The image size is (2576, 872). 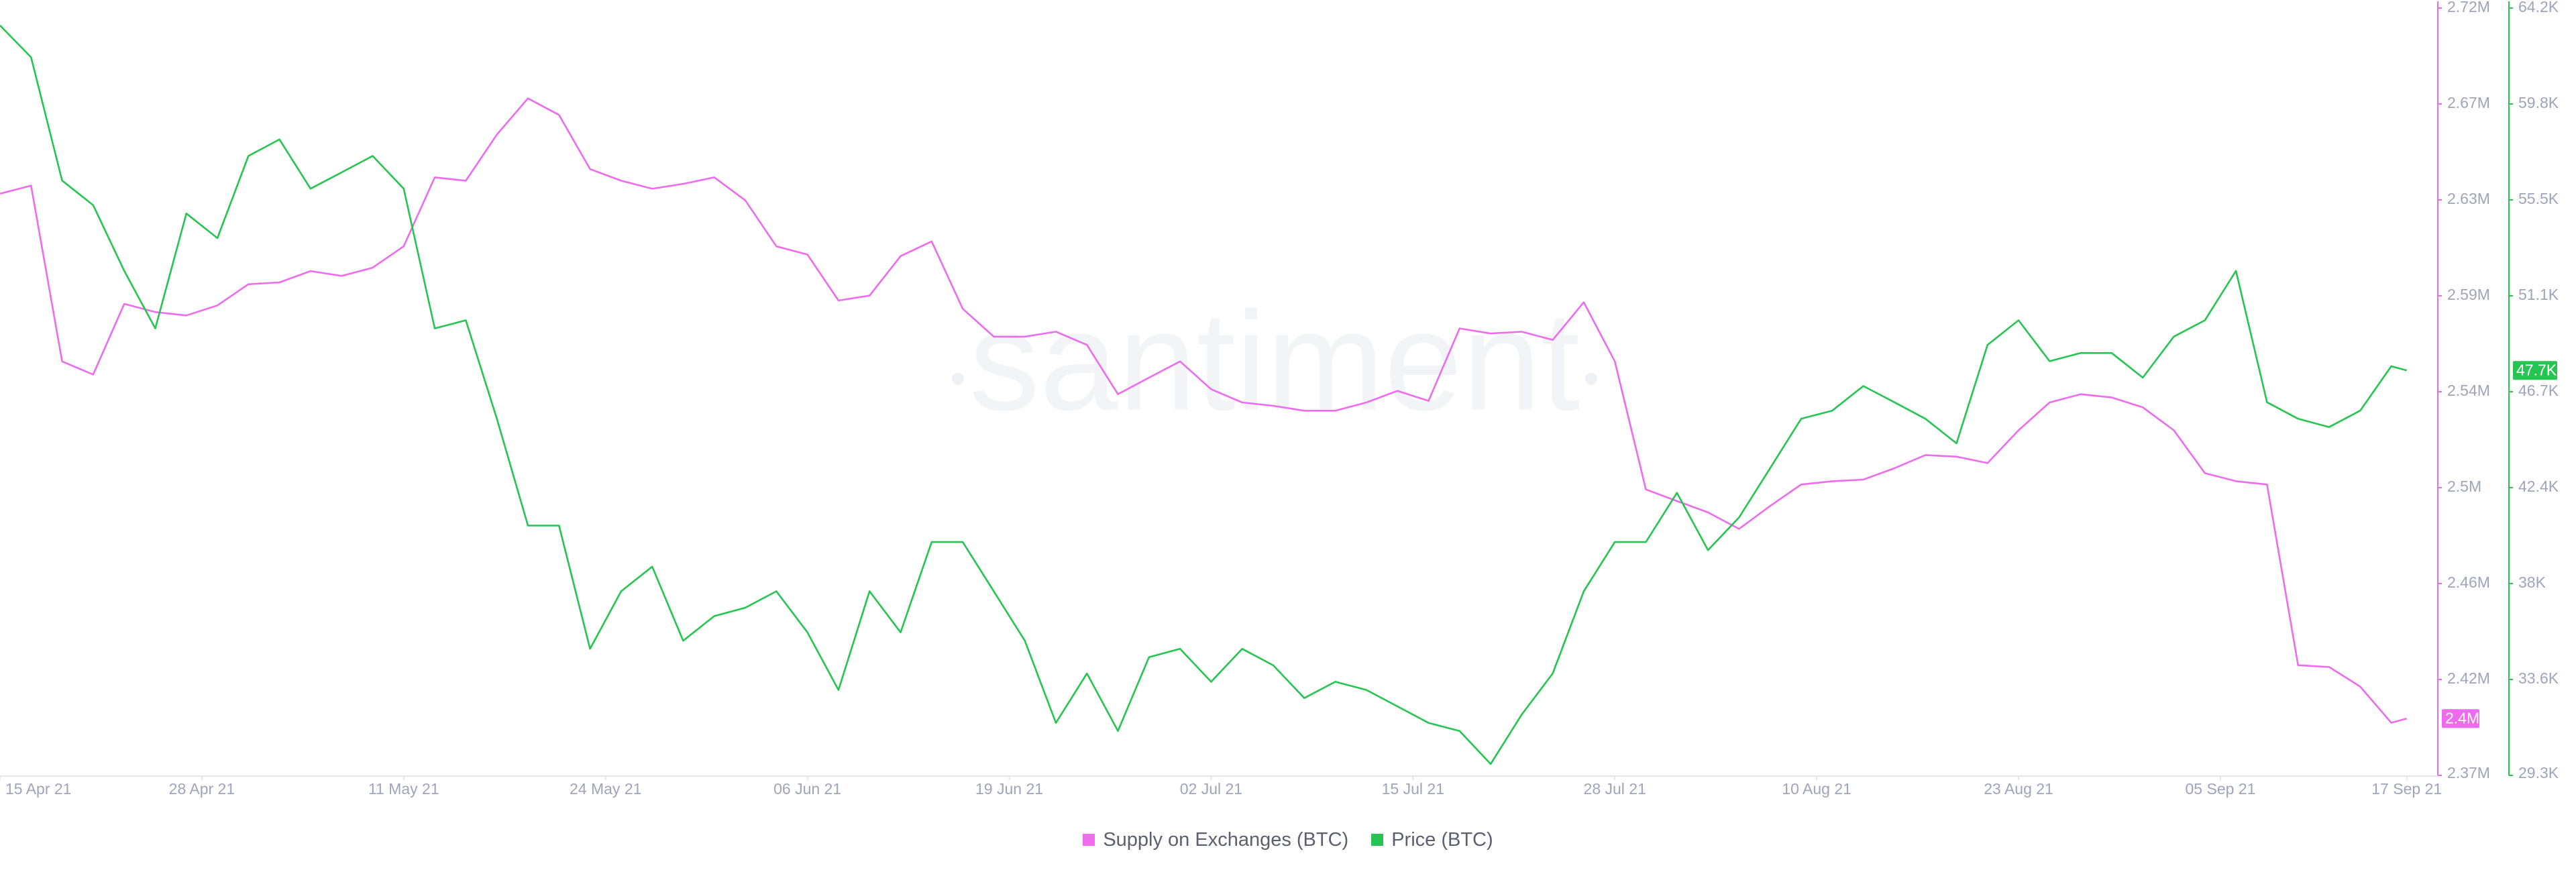 I want to click on end-badge: 2.4M, so click(x=2460, y=718).